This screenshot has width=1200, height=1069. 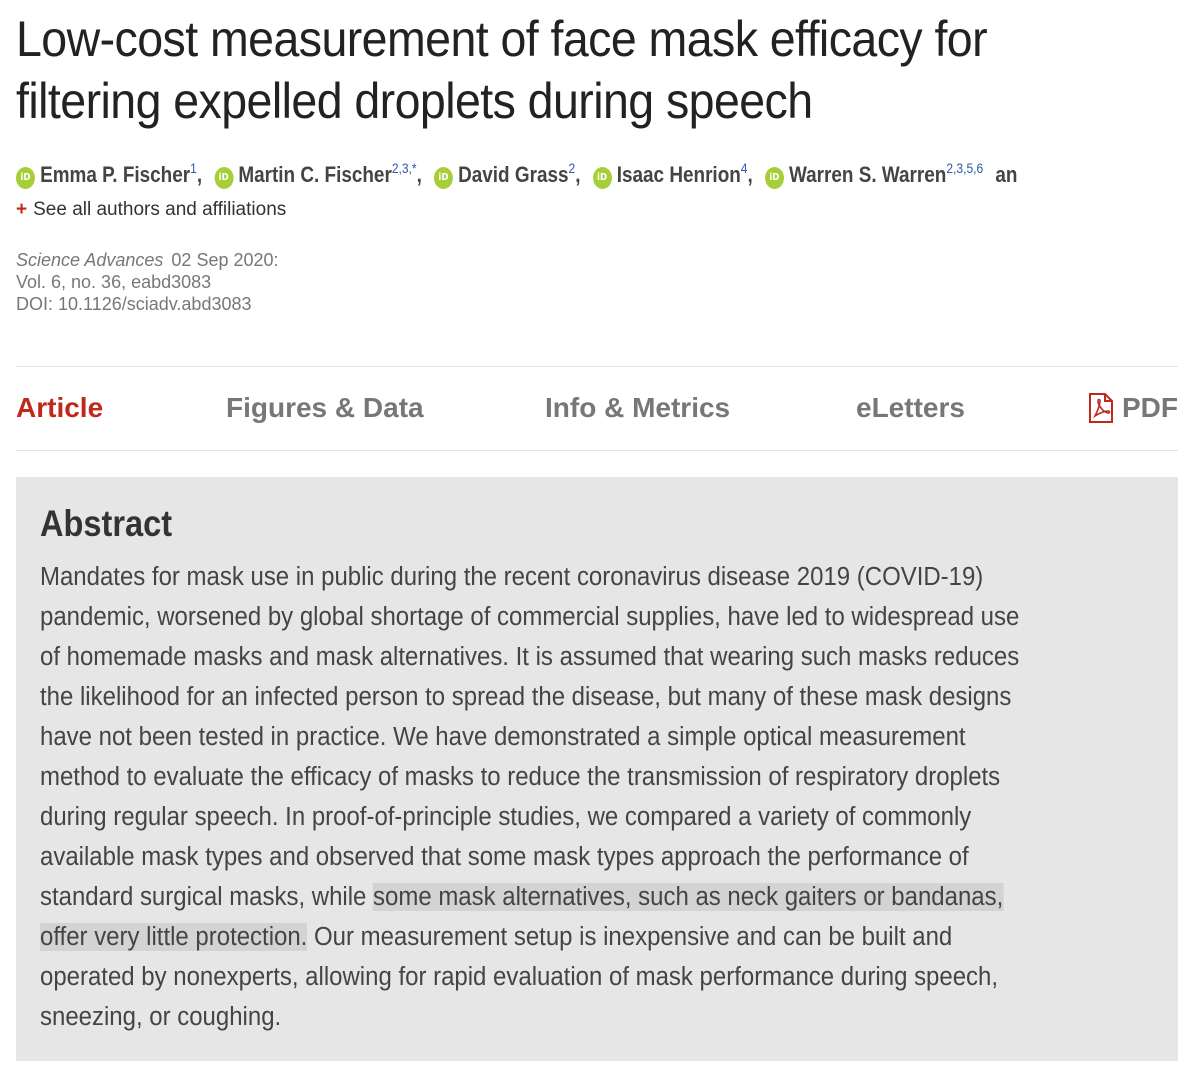 I want to click on highlighted-text: offer very little protection., so click(x=174, y=937).